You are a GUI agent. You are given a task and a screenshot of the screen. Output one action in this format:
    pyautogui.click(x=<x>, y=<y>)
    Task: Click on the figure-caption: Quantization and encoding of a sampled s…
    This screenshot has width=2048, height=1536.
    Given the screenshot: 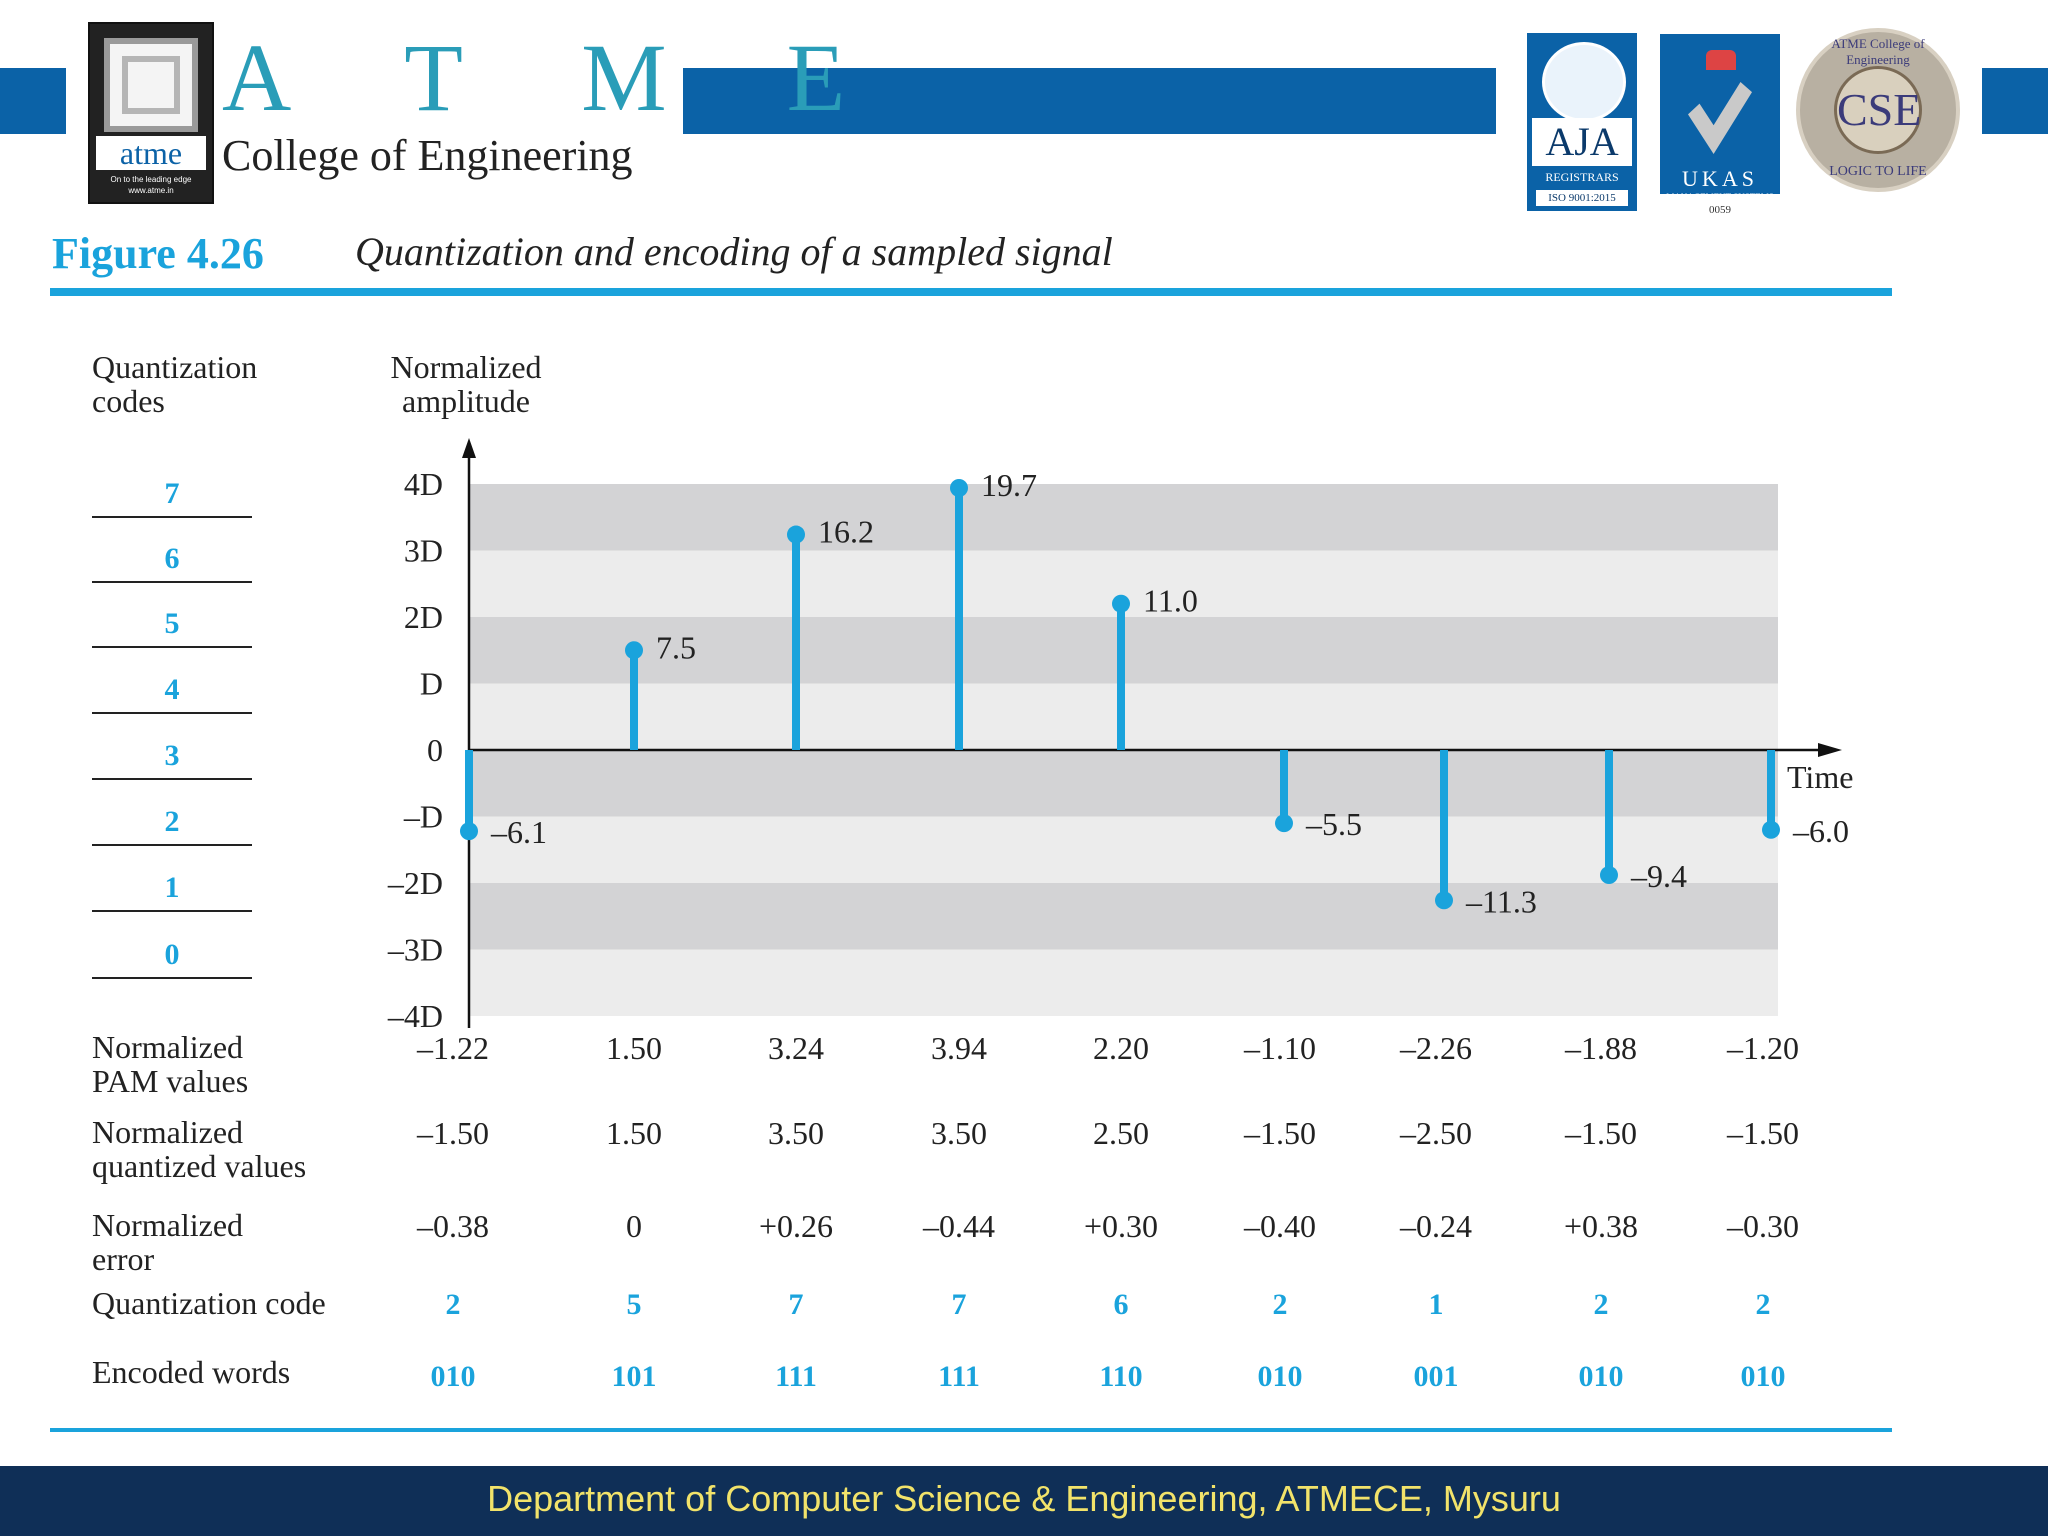 What is the action you would take?
    pyautogui.click(x=734, y=251)
    